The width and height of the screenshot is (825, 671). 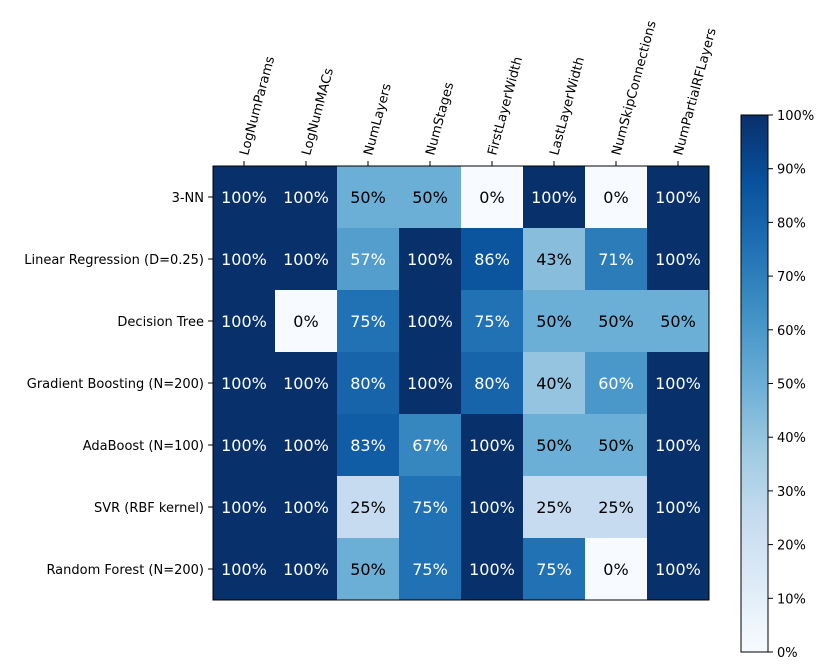 What do you see at coordinates (149, 508) in the screenshot?
I see `row-label: SVR (RBF kernel)` at bounding box center [149, 508].